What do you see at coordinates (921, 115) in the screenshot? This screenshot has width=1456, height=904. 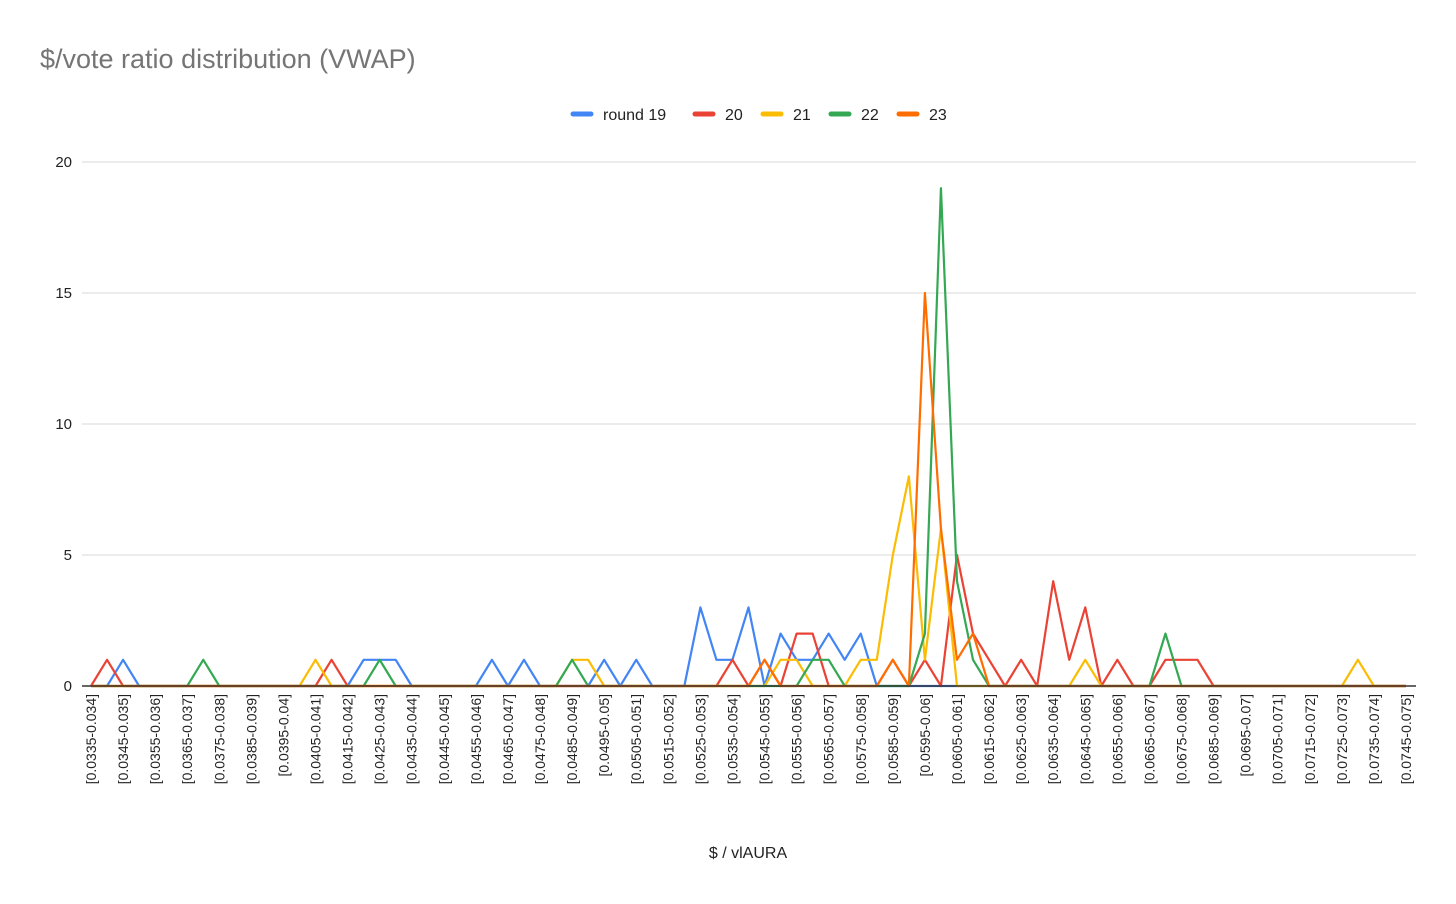 I see `legend-item: 23` at bounding box center [921, 115].